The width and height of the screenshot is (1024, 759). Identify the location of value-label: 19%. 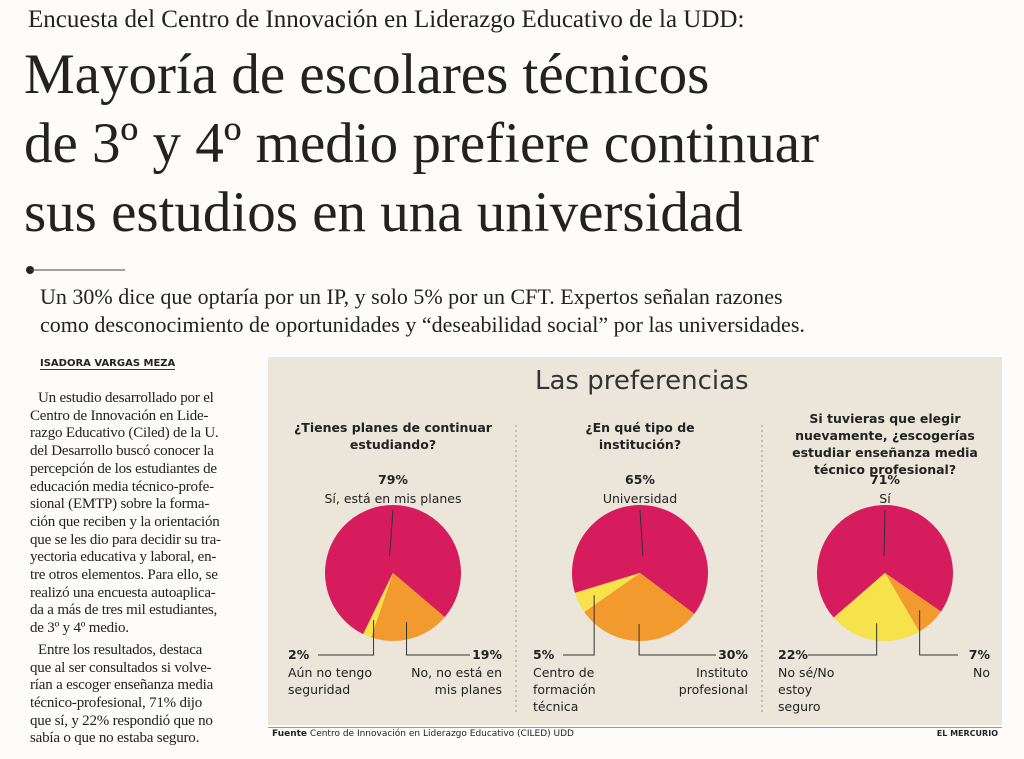
(487, 654).